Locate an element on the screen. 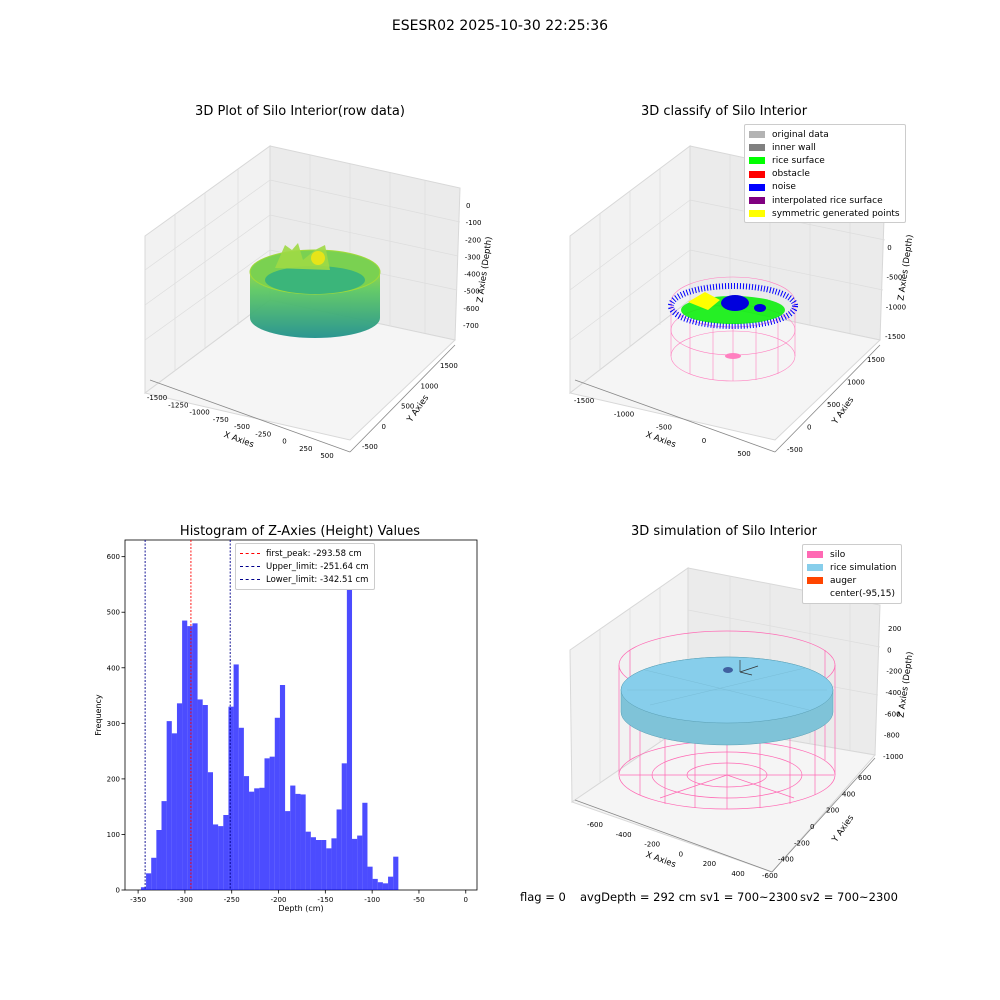 The height and width of the screenshot is (1000, 1000). panel2-x-tick: 0 is located at coordinates (704, 441).